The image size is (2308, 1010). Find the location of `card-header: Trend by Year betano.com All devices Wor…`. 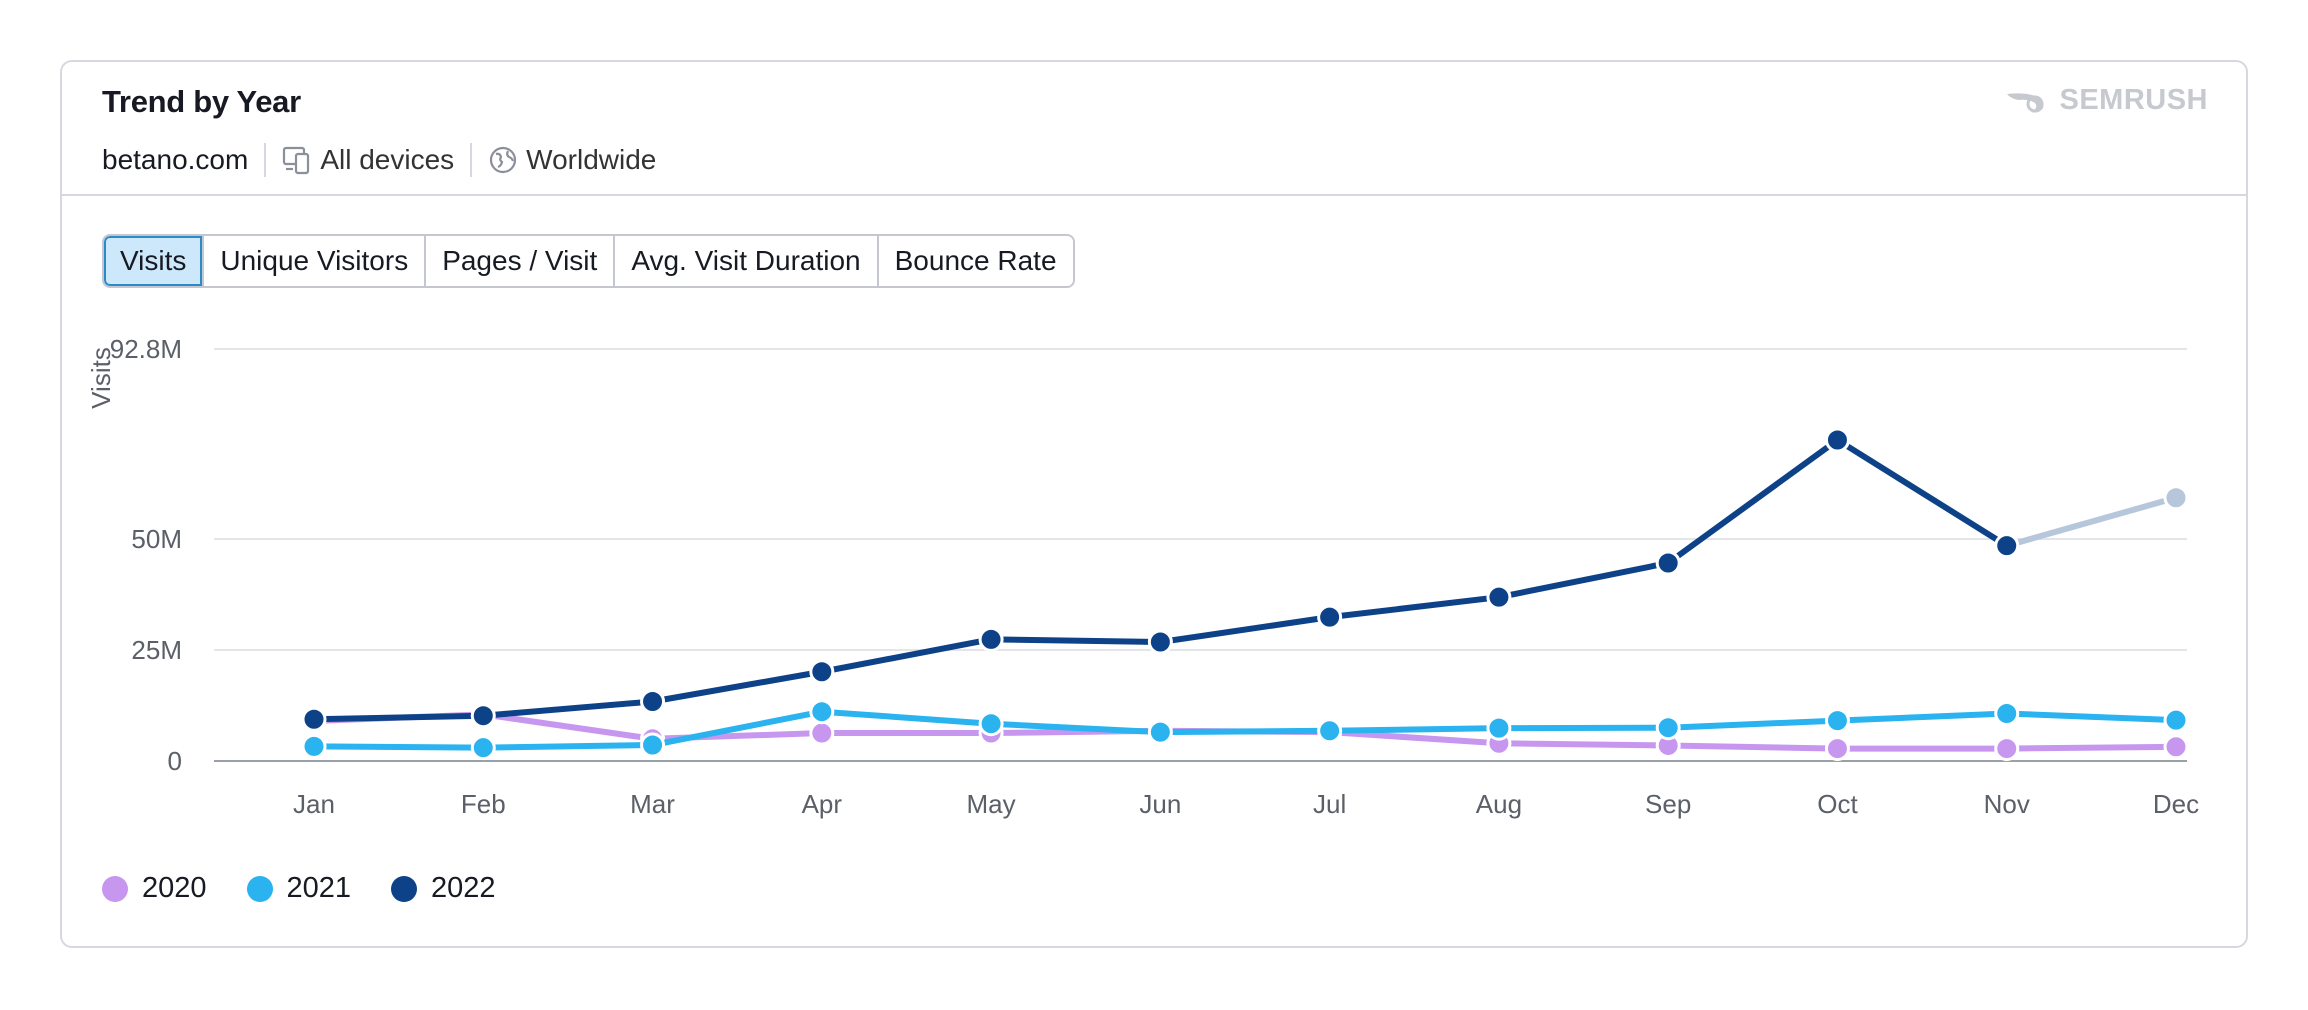

card-header: Trend by Year betano.com All devices Wor… is located at coordinates (1154, 129).